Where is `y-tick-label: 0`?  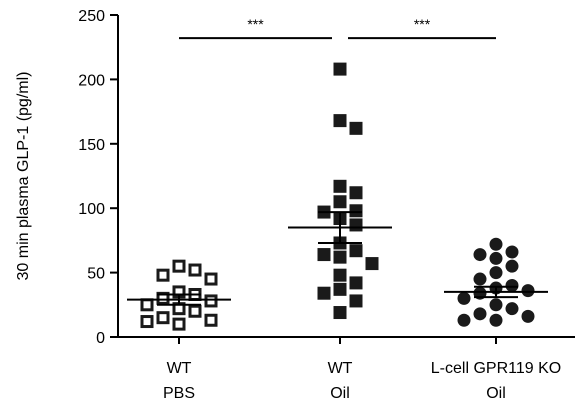
y-tick-label: 0 is located at coordinates (100, 338).